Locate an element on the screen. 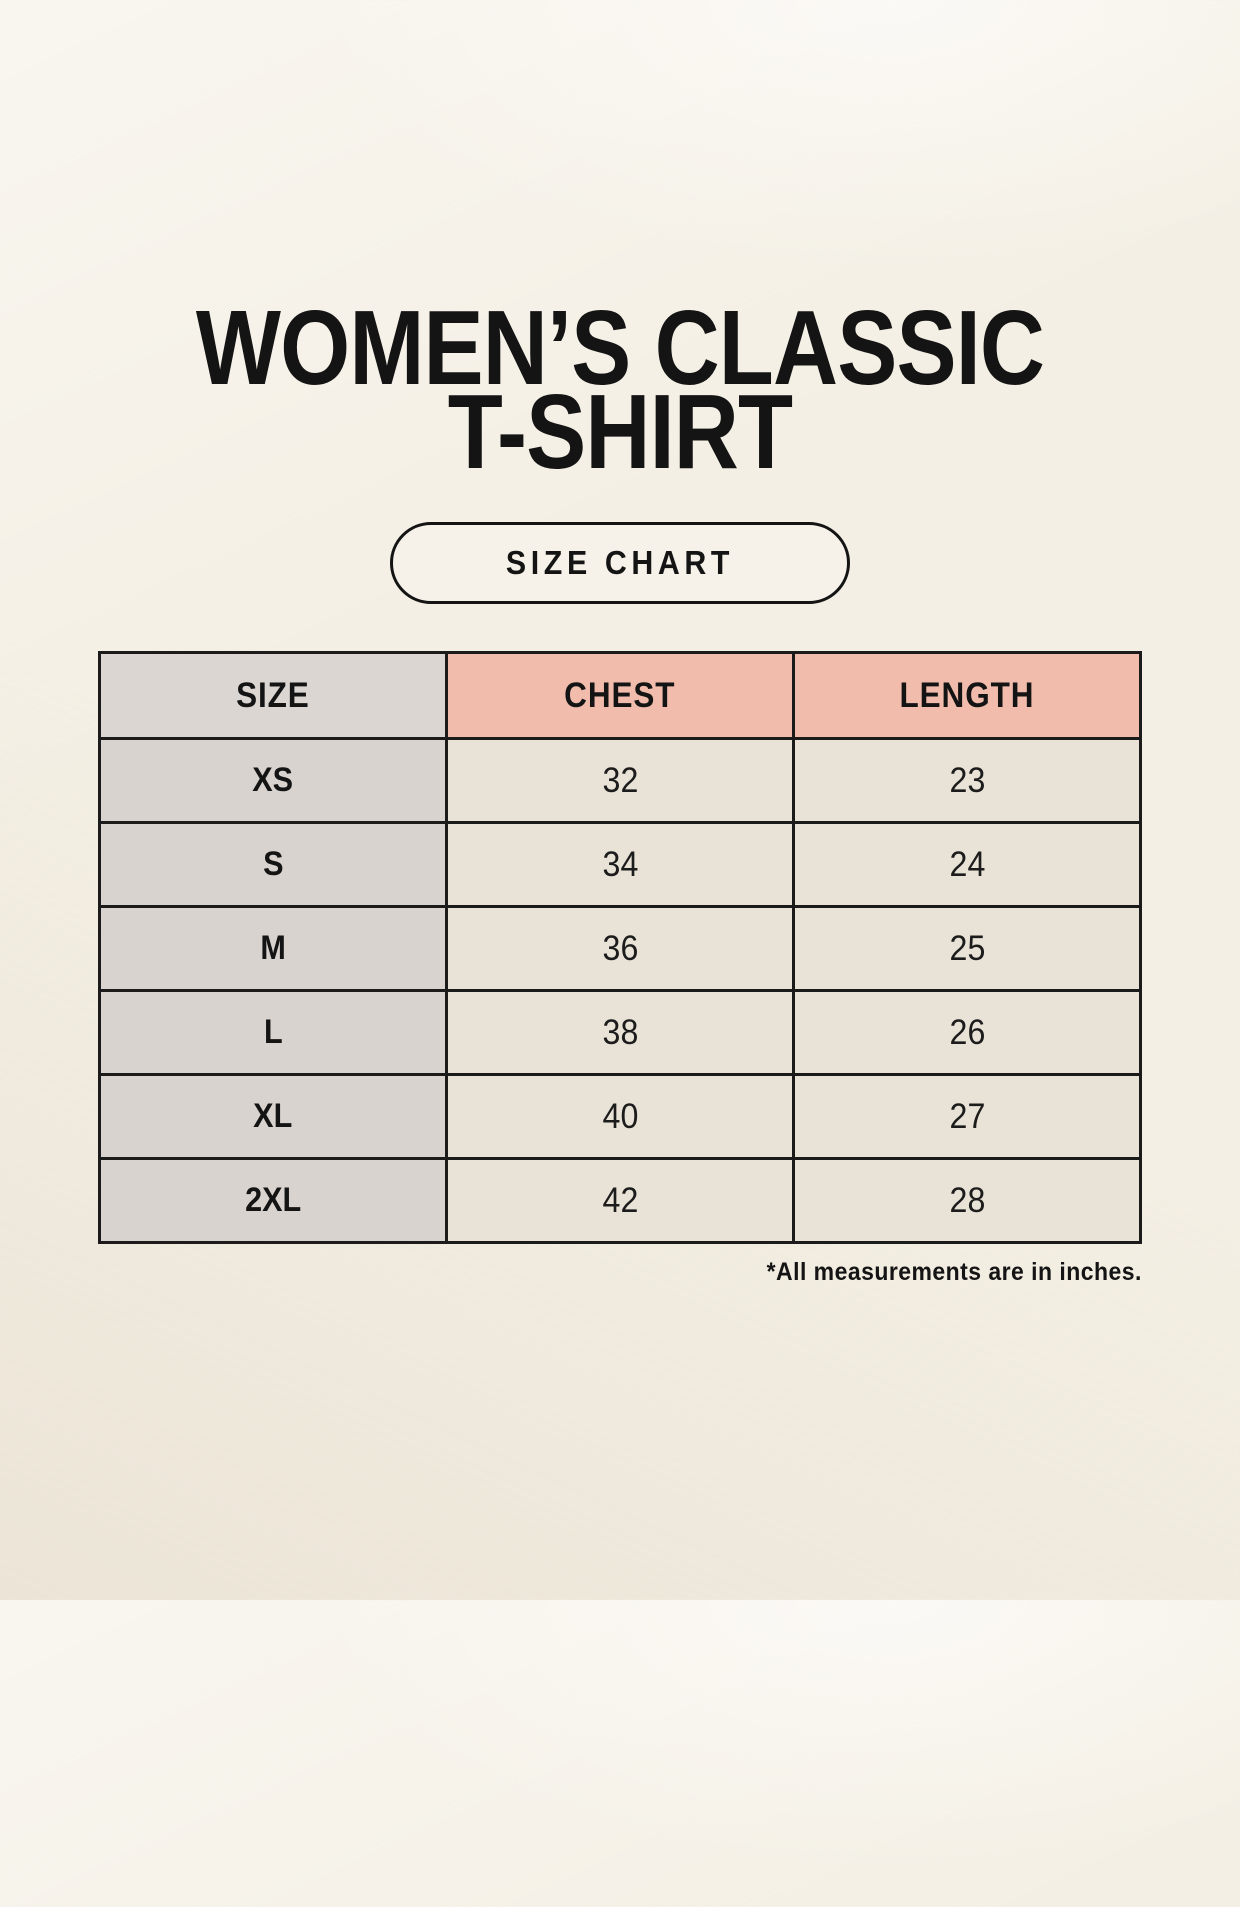 This screenshot has width=1240, height=1907. chest-value: 36 is located at coordinates (620, 948).